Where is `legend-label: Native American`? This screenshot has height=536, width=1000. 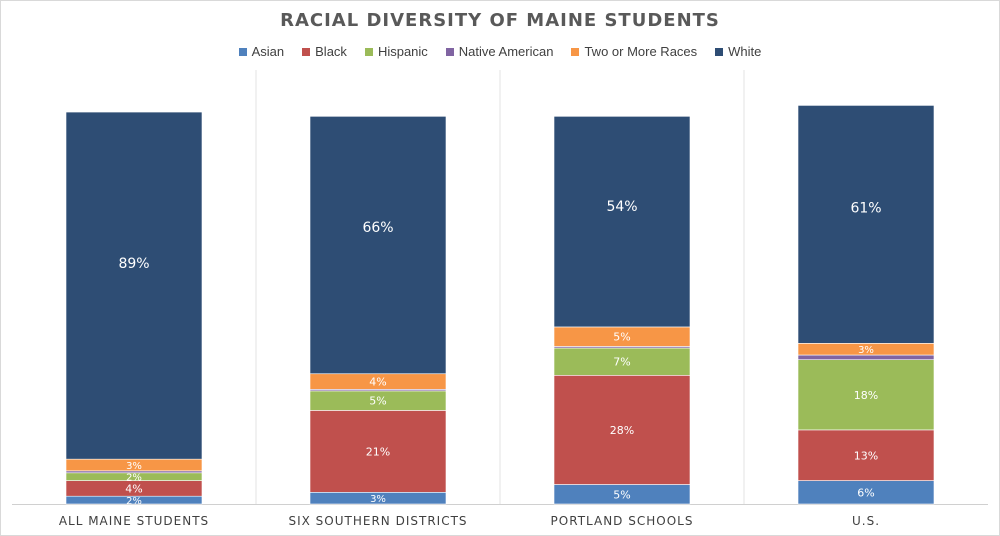 legend-label: Native American is located at coordinates (506, 51).